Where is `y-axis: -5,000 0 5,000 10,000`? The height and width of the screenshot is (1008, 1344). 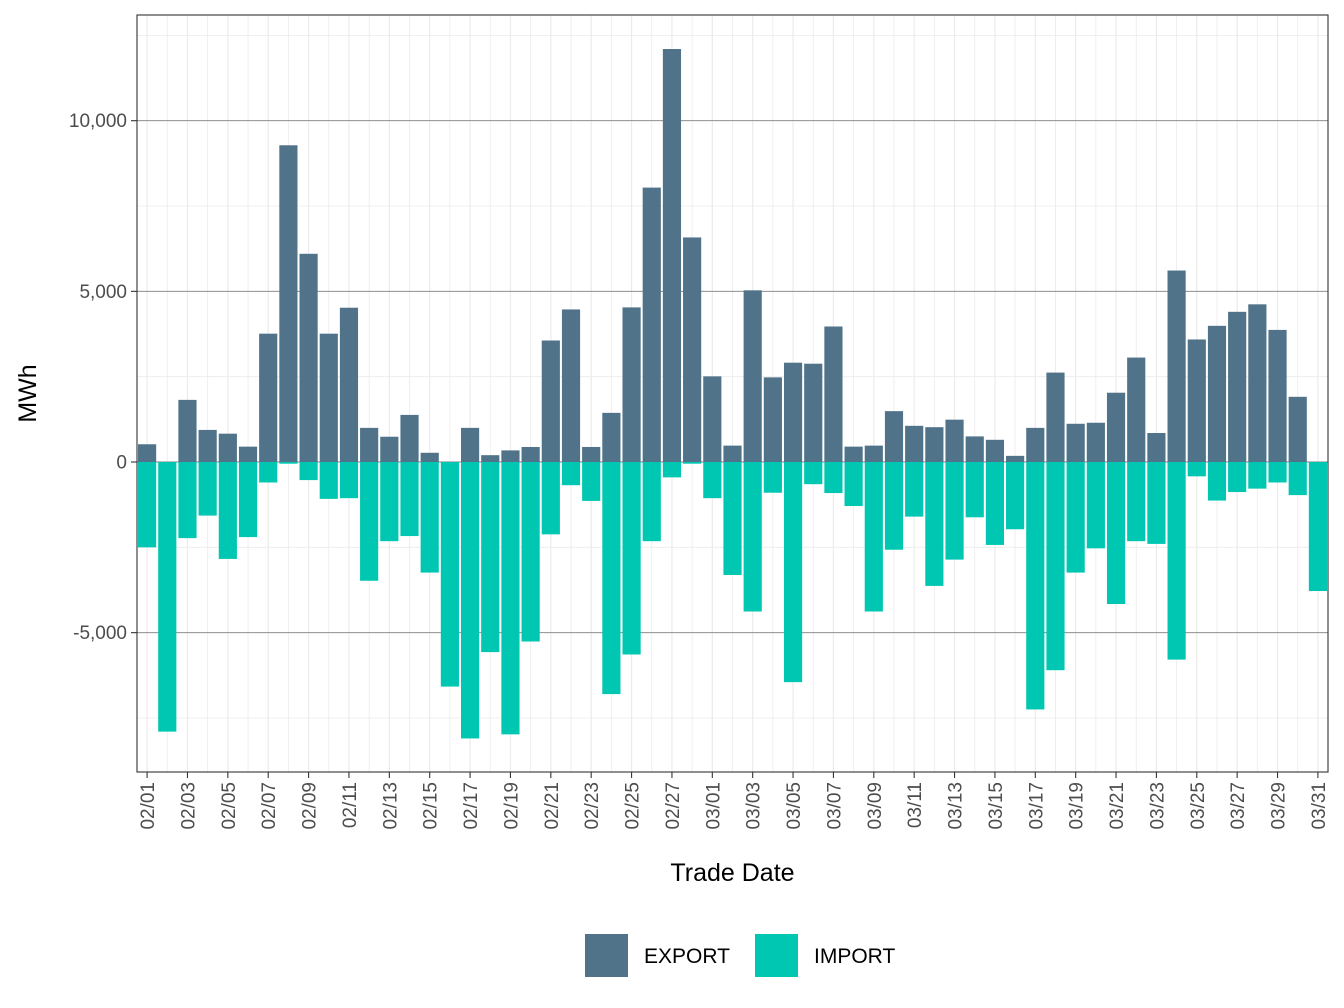
y-axis: -5,000 0 5,000 10,000 is located at coordinates (103, 377).